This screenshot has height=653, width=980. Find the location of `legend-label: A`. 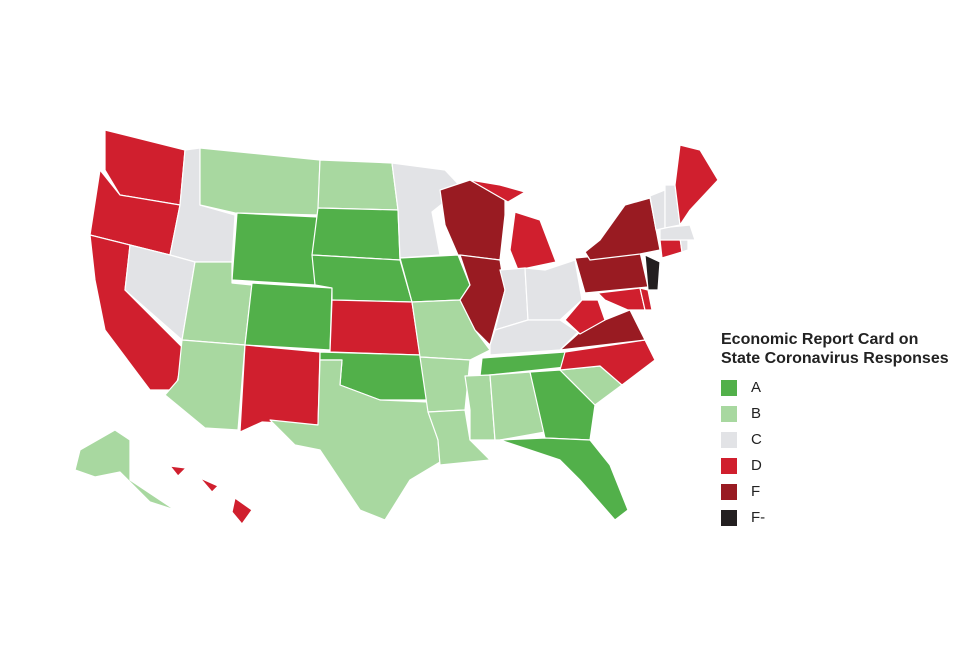

legend-label: A is located at coordinates (756, 387).